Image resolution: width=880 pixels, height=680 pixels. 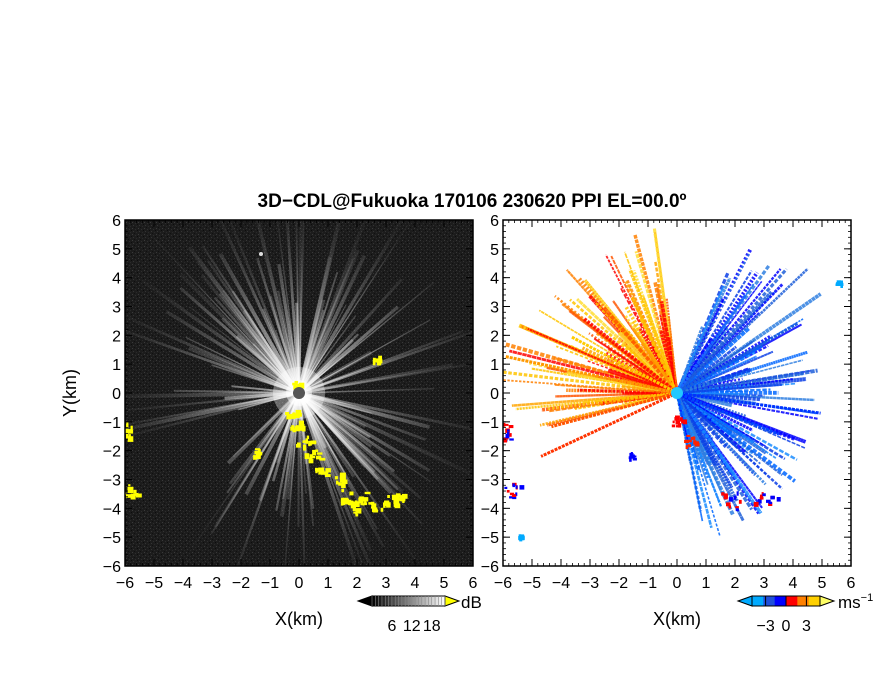 I want to click on reflectivity-high-echo, so click(x=266, y=436).